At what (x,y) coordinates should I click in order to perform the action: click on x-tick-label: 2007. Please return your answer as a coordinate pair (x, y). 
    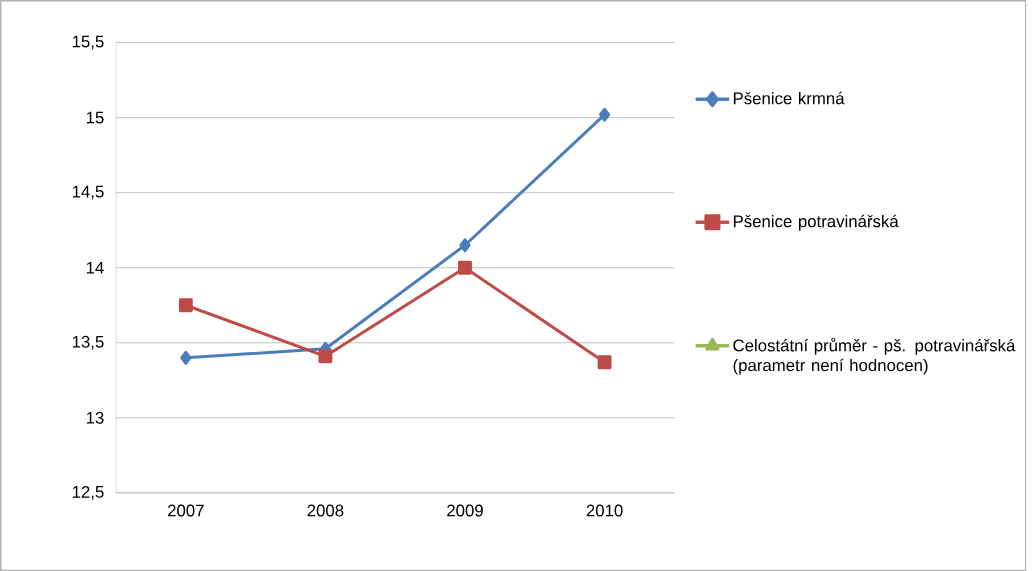
    Looking at the image, I should click on (186, 510).